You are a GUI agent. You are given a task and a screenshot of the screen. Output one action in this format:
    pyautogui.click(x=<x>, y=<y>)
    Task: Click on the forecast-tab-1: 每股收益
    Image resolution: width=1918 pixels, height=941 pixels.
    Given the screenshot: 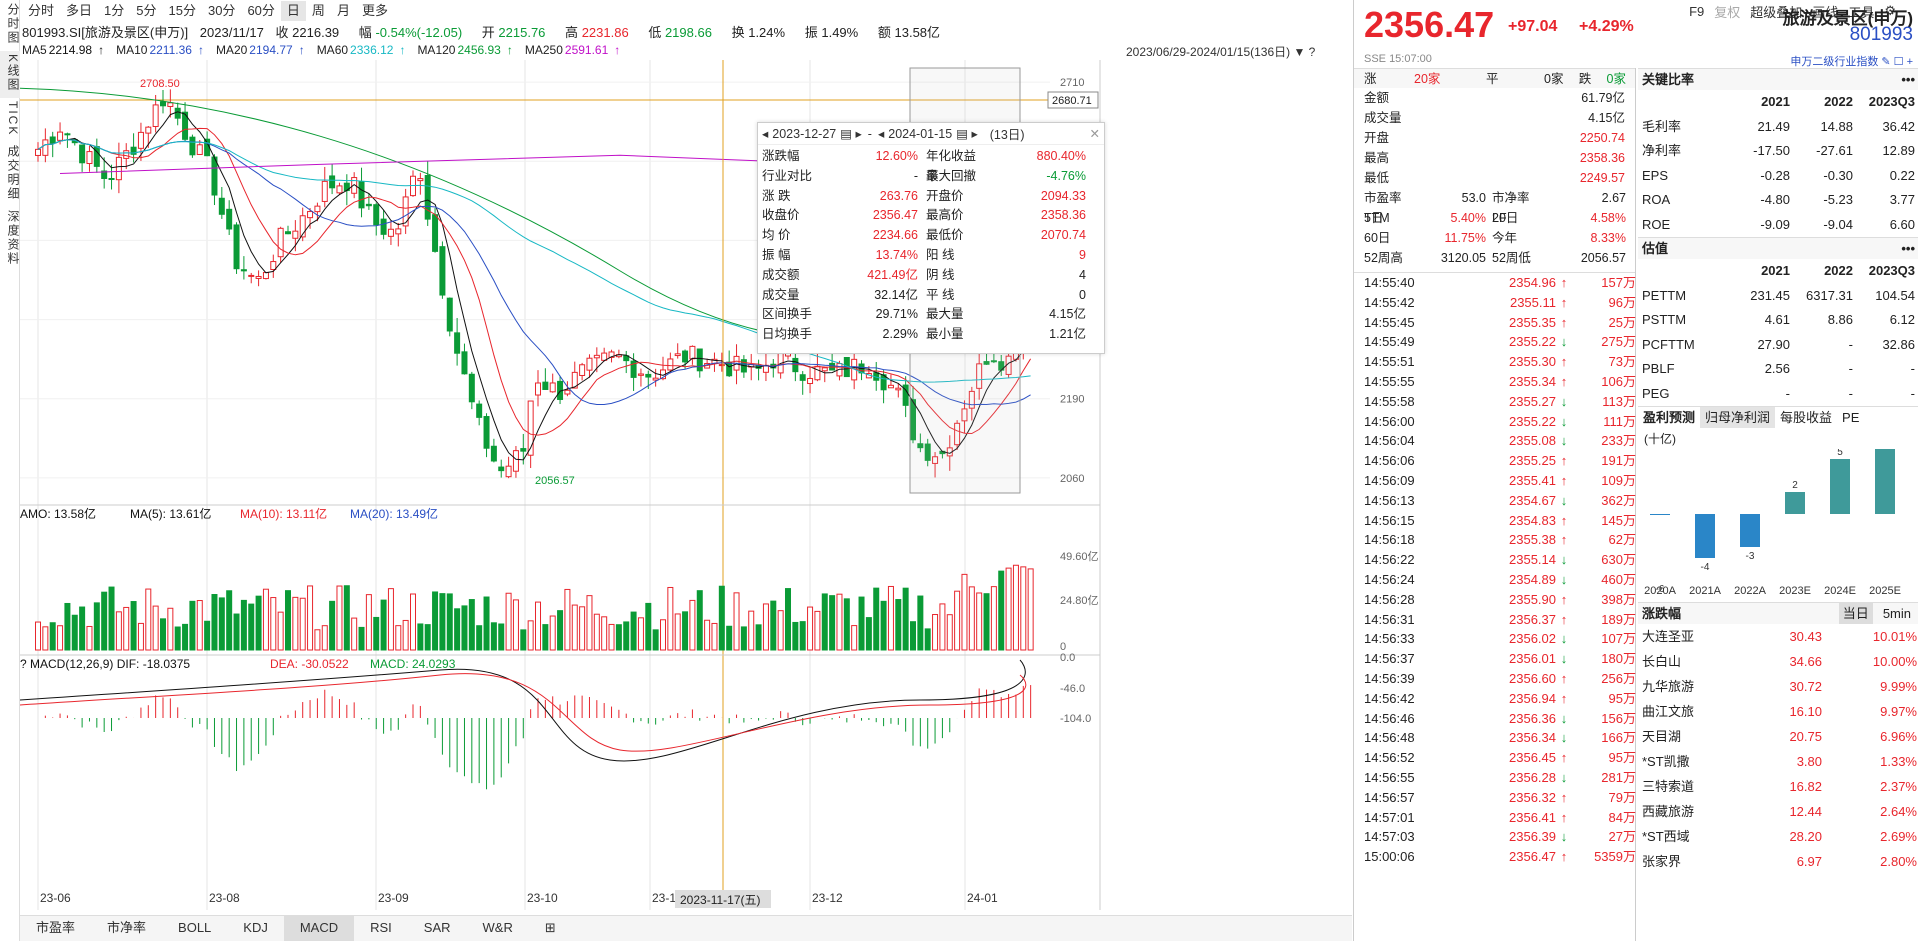 What is the action you would take?
    pyautogui.click(x=1806, y=417)
    